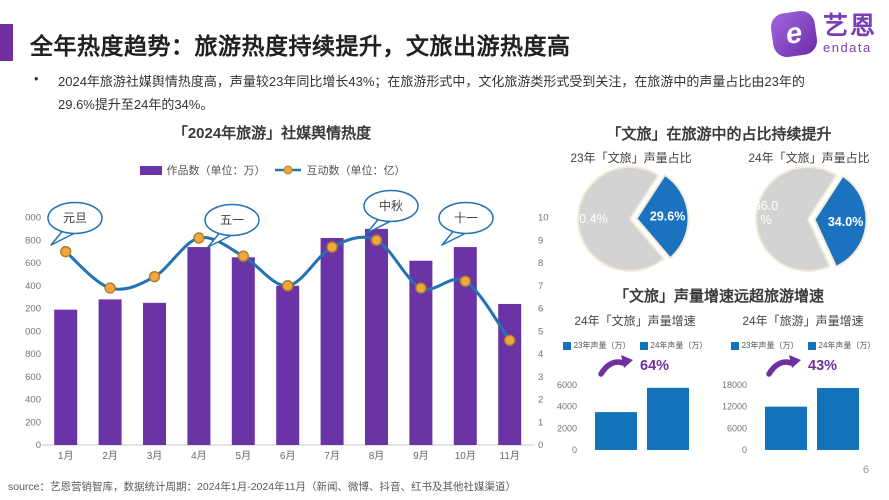 This screenshot has height=500, width=889. I want to click on svg-text: 12000, so click(735, 407).